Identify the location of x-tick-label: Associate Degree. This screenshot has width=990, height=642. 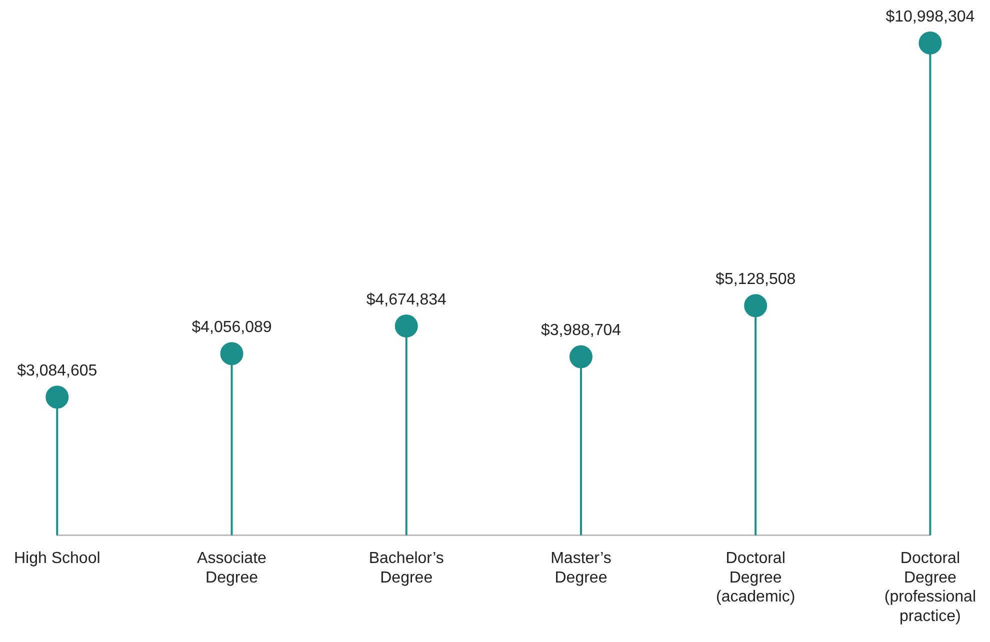
(232, 568).